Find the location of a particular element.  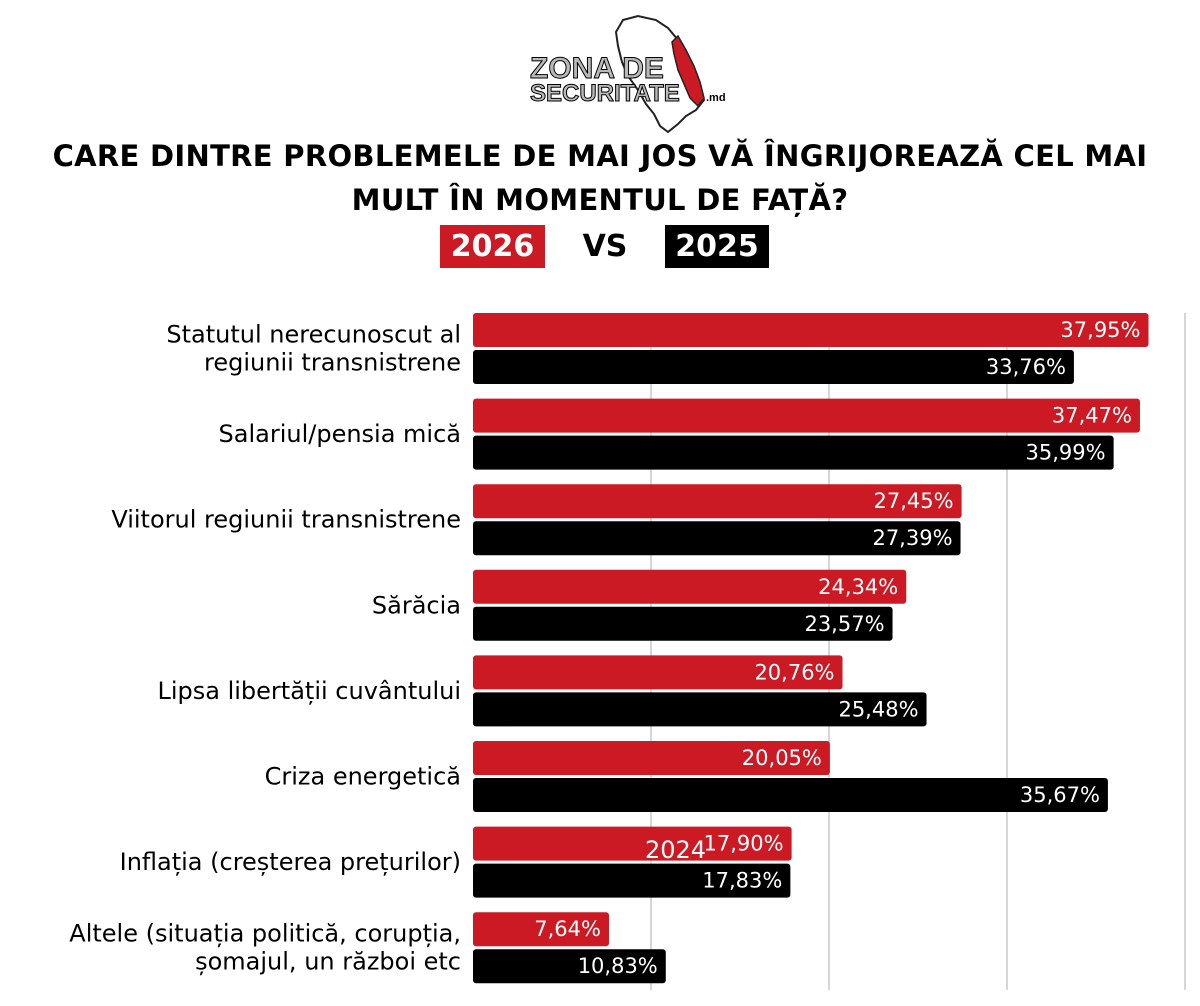

moldova-map-icon is located at coordinates (660, 74).